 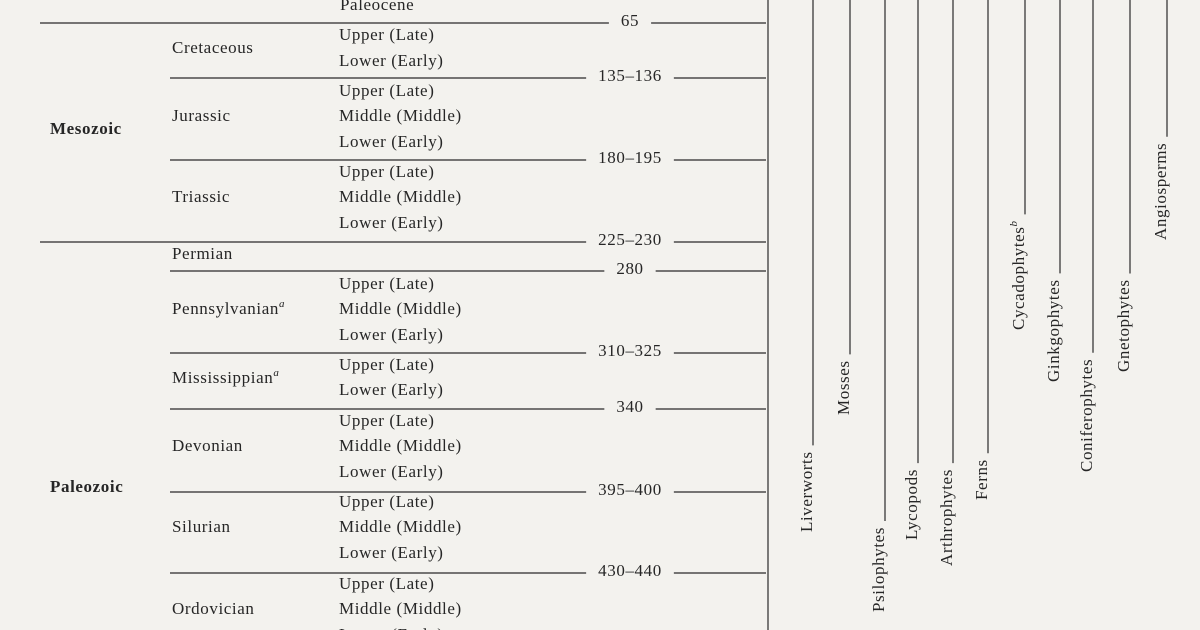 I want to click on plant-group: Cycadophytesb, so click(x=1018, y=275).